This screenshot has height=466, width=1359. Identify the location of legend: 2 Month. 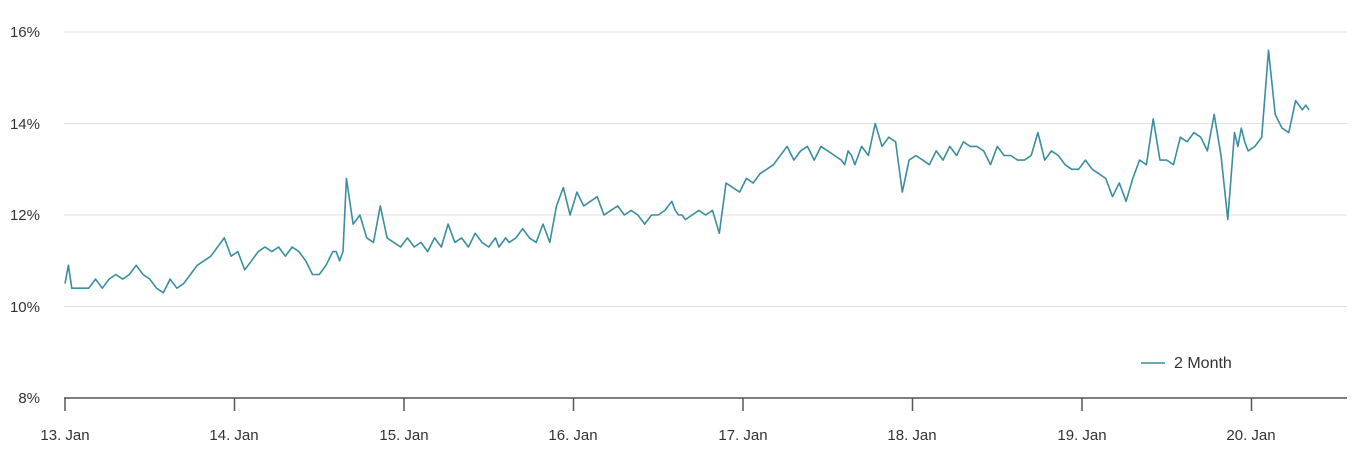
(1186, 363).